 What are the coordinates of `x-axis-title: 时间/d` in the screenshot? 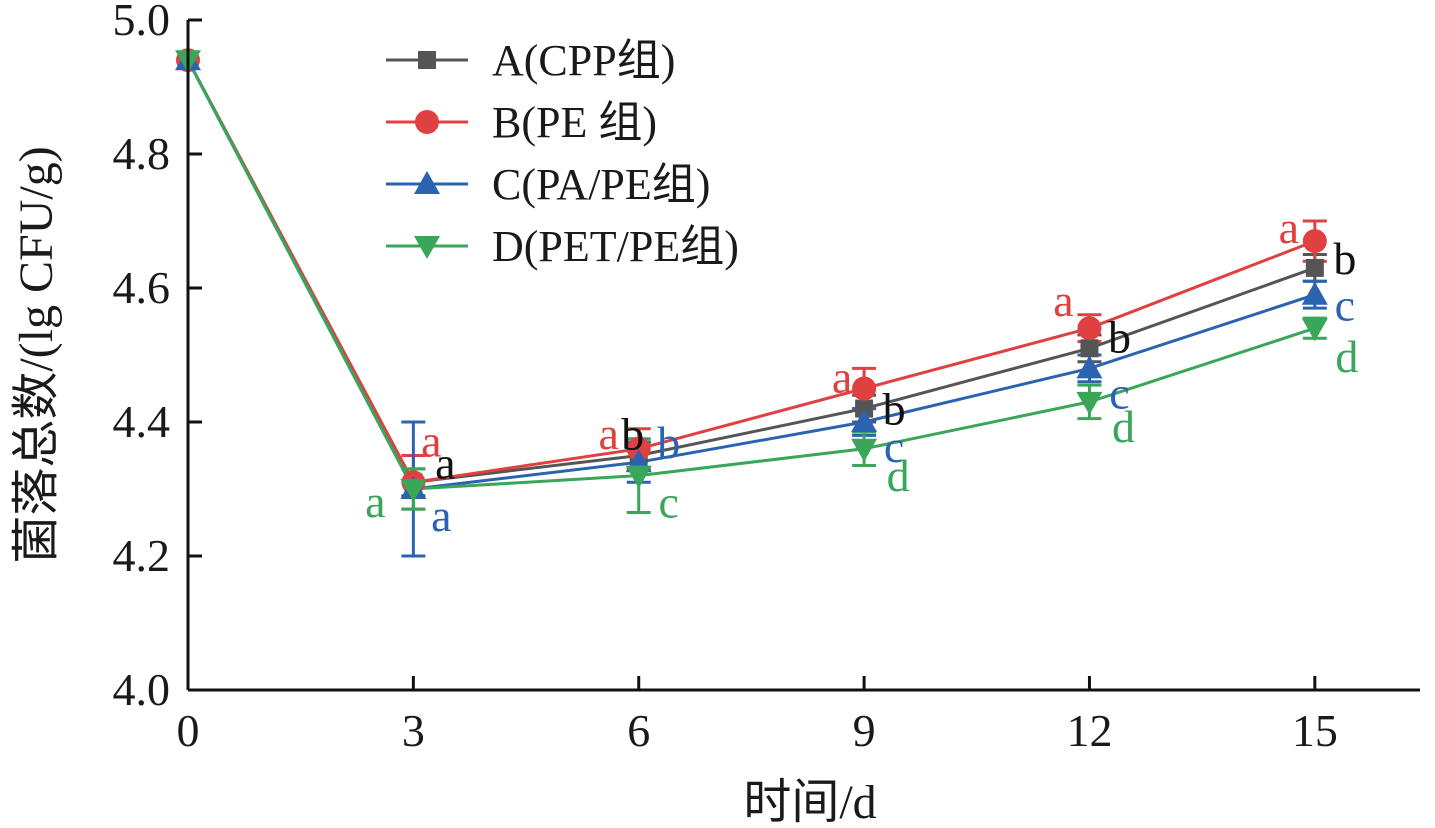 It's located at (809, 802).